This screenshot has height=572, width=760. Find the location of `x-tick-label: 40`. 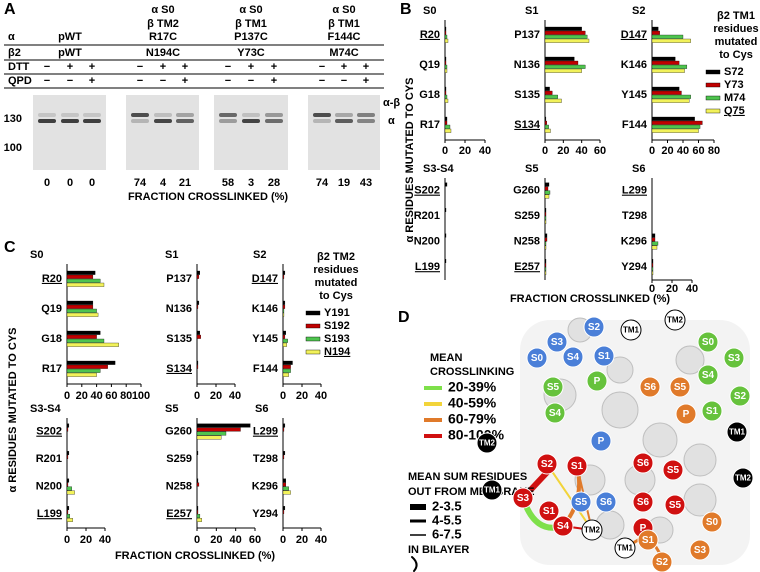

x-tick-label: 40 is located at coordinates (485, 151).